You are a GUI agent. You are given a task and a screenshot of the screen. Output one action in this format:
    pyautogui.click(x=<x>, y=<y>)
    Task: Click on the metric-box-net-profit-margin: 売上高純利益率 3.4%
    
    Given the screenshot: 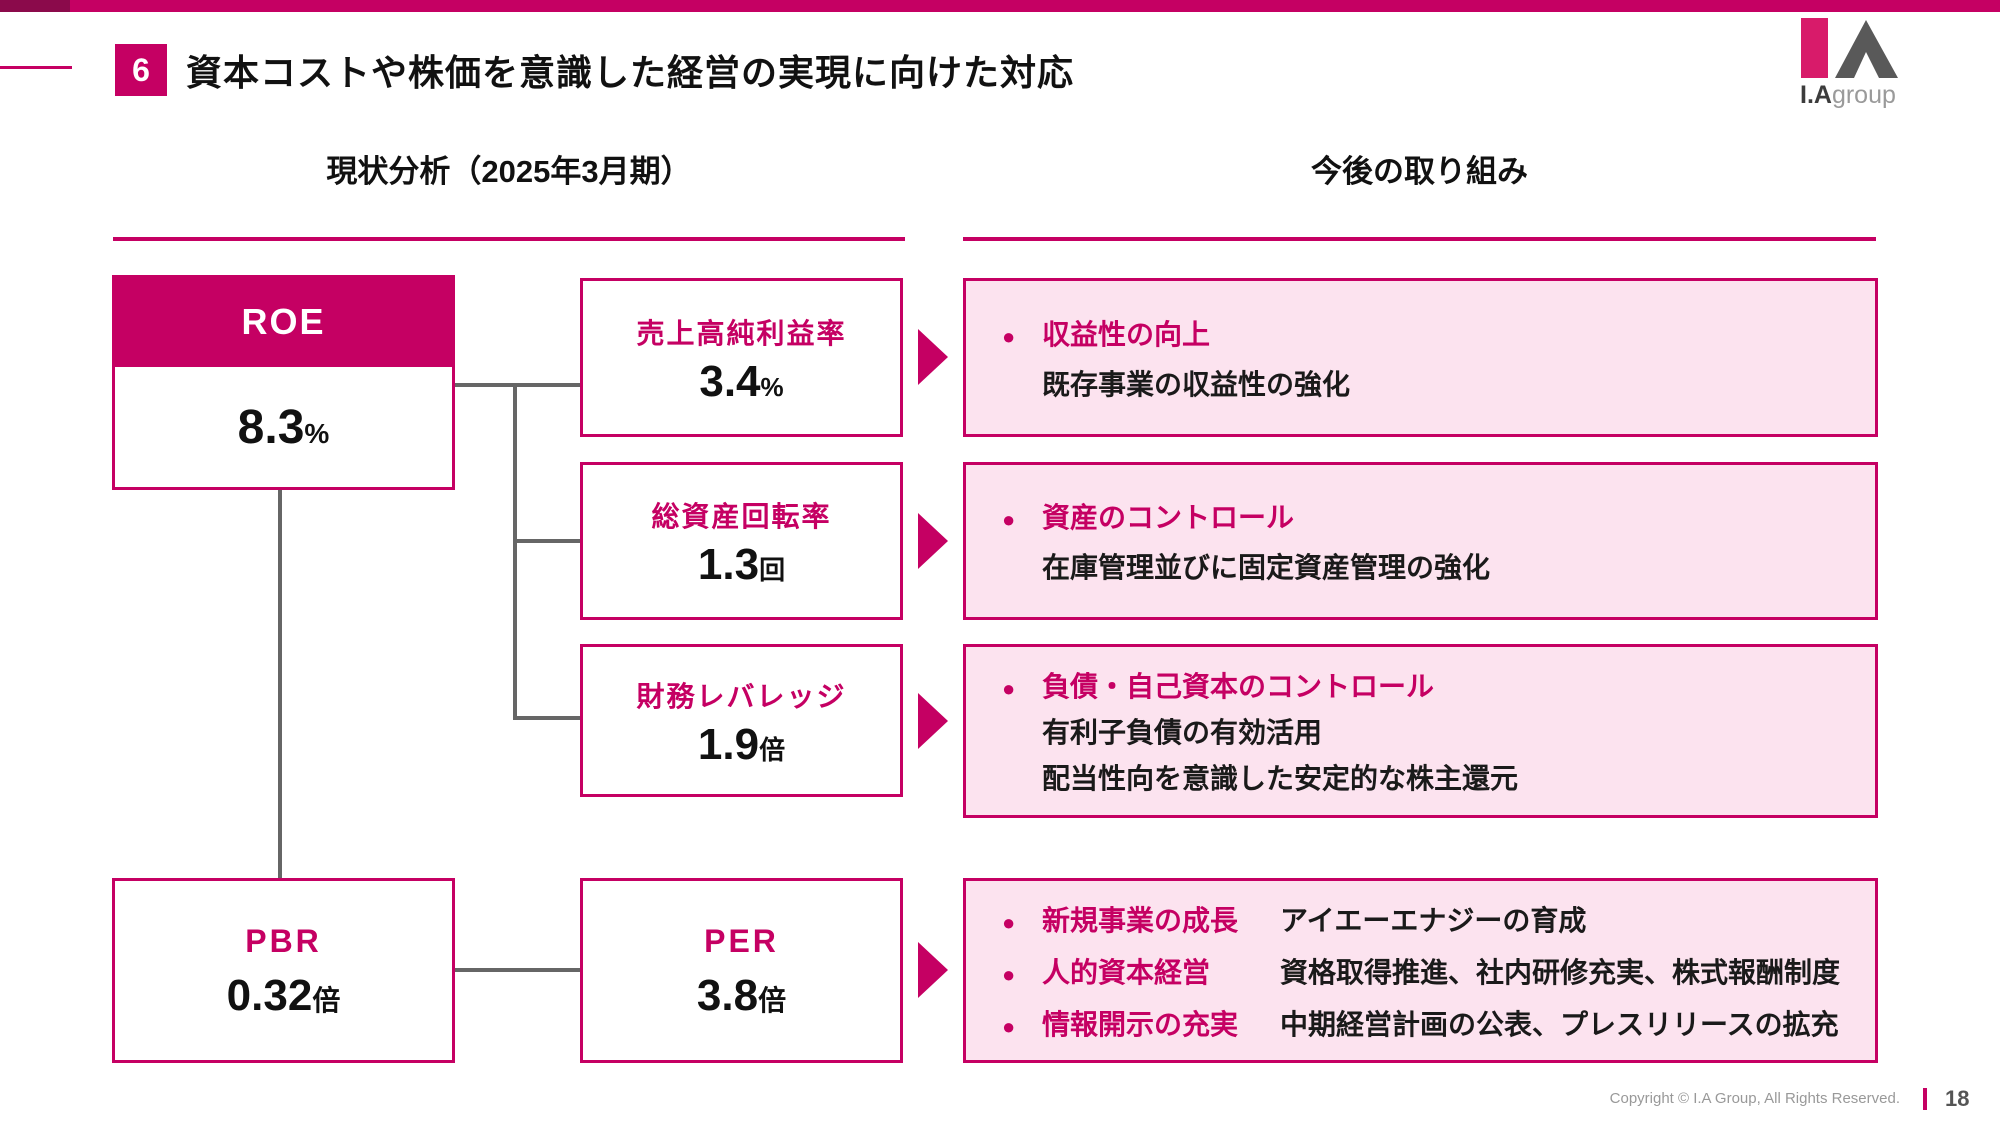 What is the action you would take?
    pyautogui.click(x=741, y=357)
    